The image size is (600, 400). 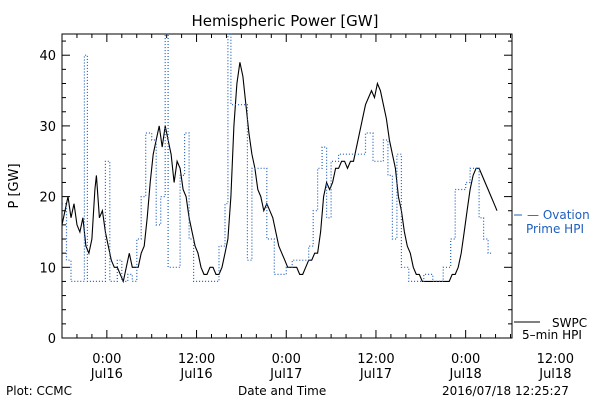 What do you see at coordinates (47, 198) in the screenshot?
I see `y-tick-label: 20` at bounding box center [47, 198].